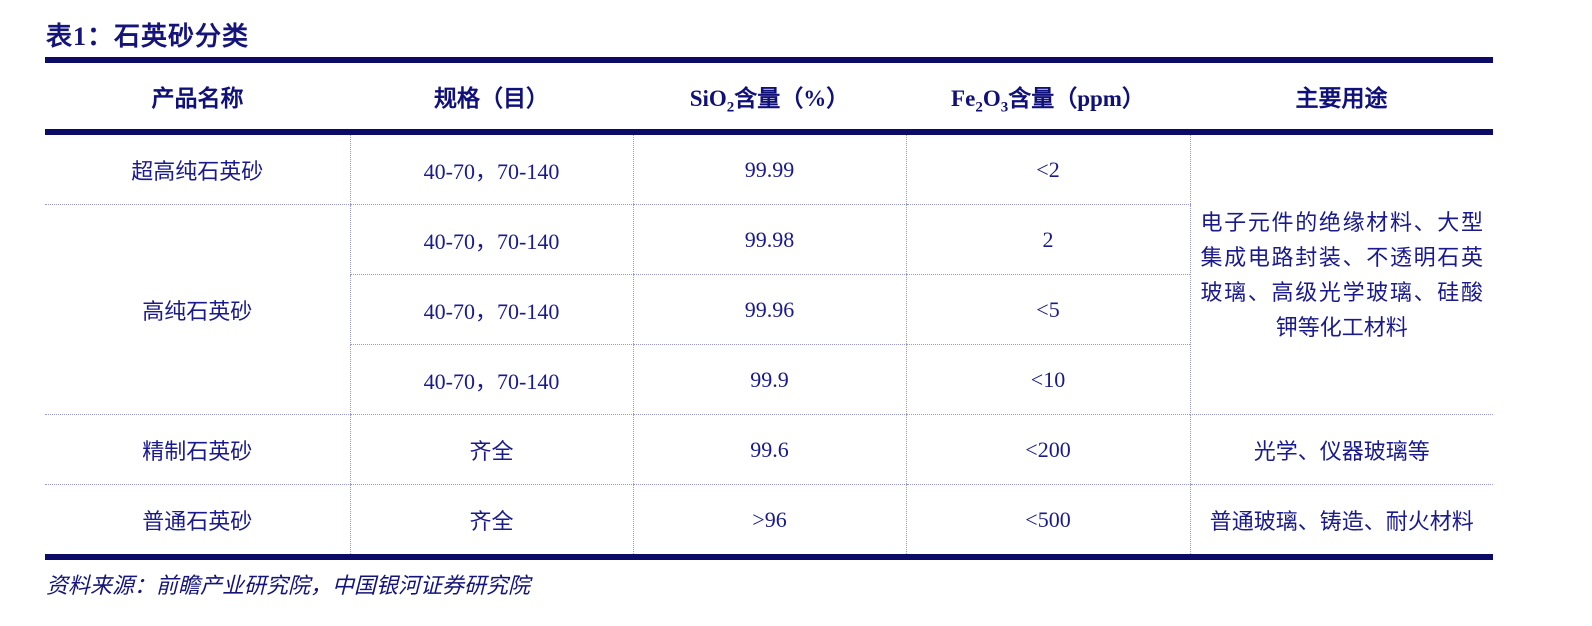 The height and width of the screenshot is (626, 1592). Describe the element at coordinates (1076, 98) in the screenshot. I see `fe2o3-label: 含量（ppm）` at that location.